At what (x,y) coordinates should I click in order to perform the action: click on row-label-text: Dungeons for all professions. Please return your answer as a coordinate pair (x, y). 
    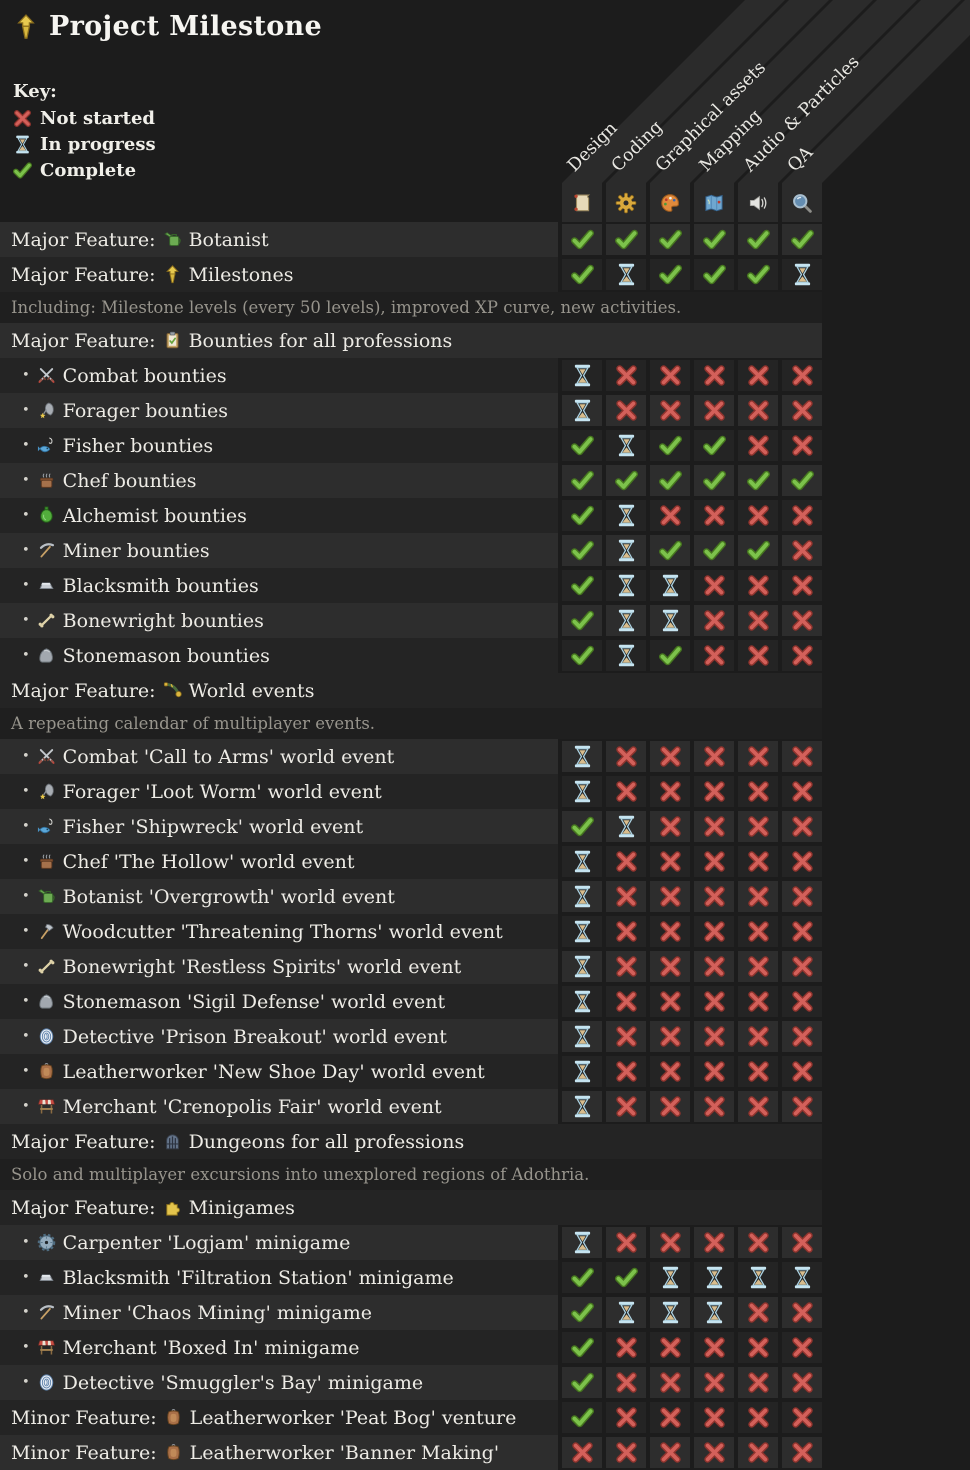
    Looking at the image, I should click on (326, 1141).